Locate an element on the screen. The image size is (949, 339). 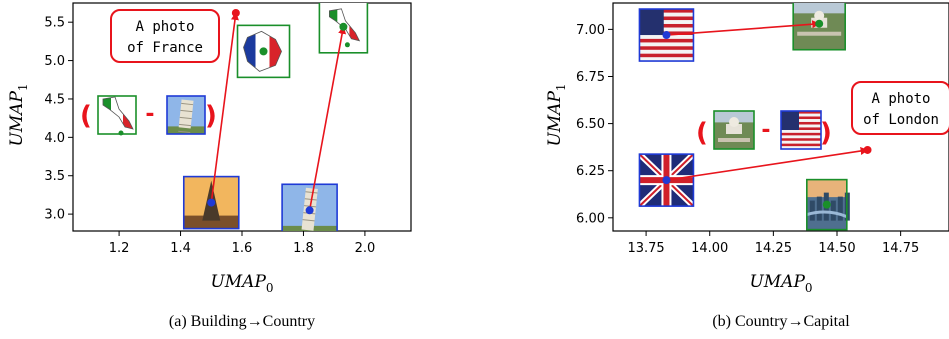
y-tick-label: 3.5 is located at coordinates (54, 176).